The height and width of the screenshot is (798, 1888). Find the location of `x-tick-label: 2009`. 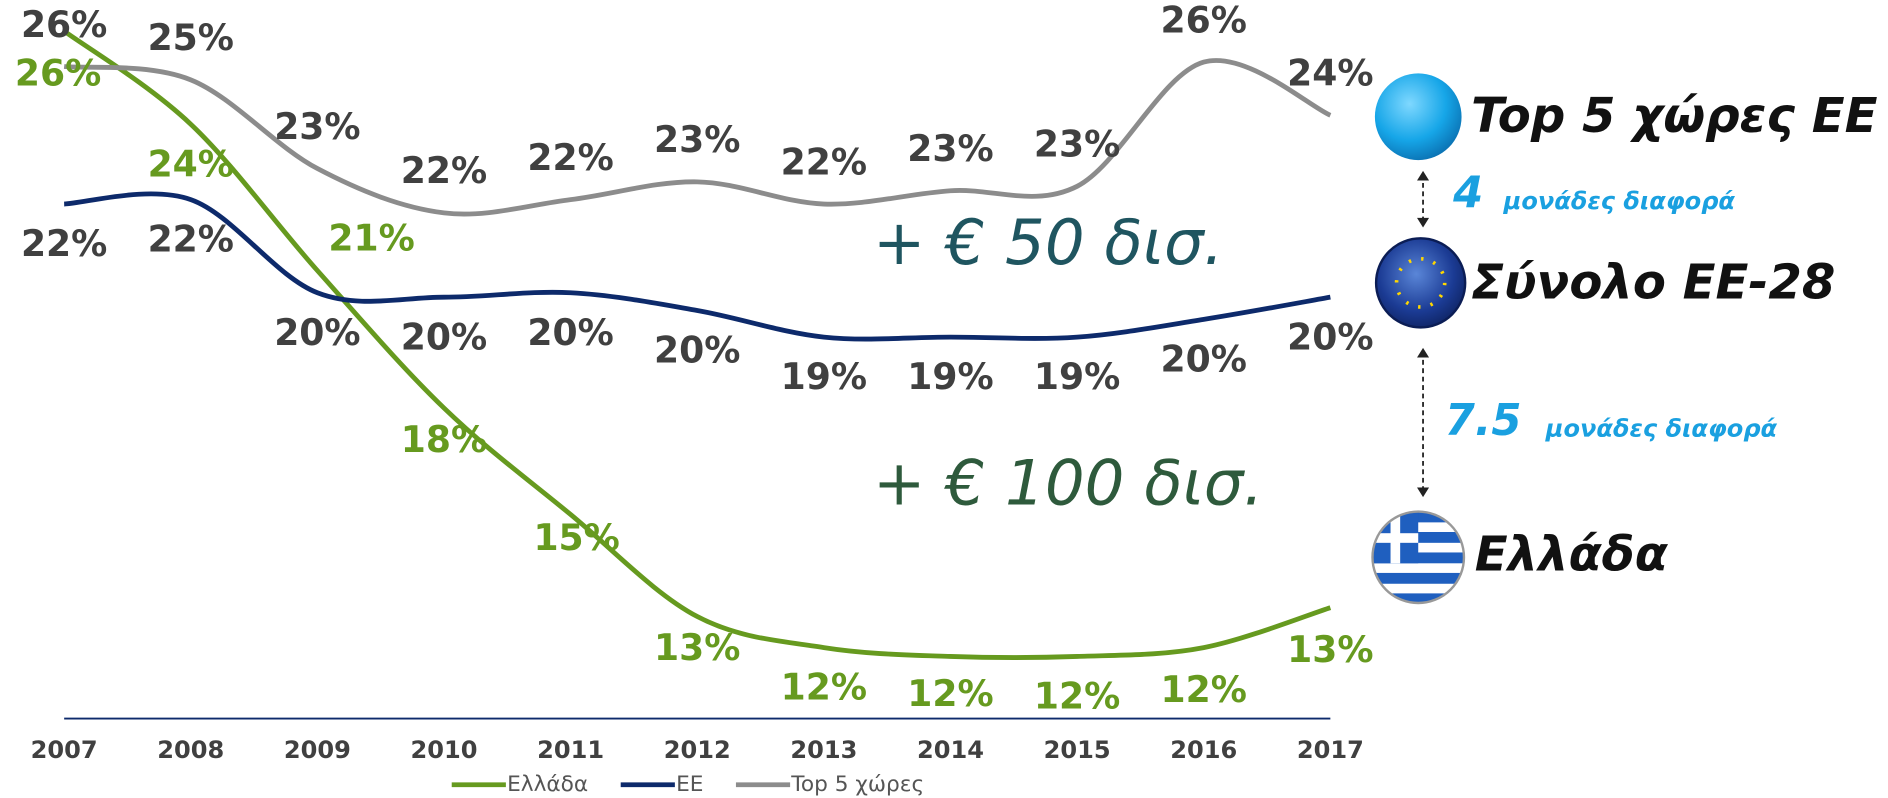

x-tick-label: 2009 is located at coordinates (317, 750).